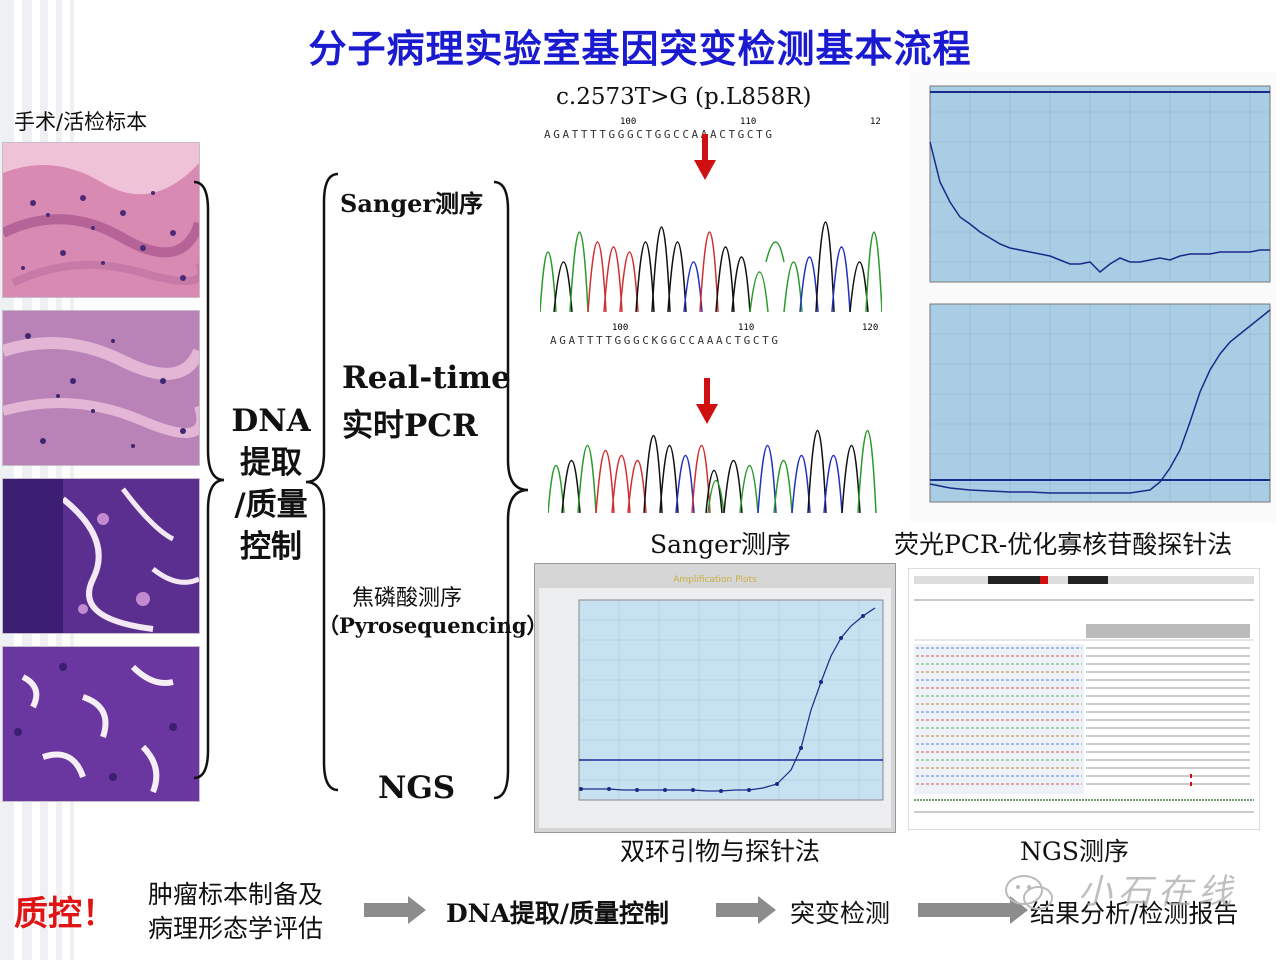  I want to click on sanger-chromatogram-mutant: 100 110 120 AGATTTTGGGCKGGCCAAACTGCTG, so click(713, 418).